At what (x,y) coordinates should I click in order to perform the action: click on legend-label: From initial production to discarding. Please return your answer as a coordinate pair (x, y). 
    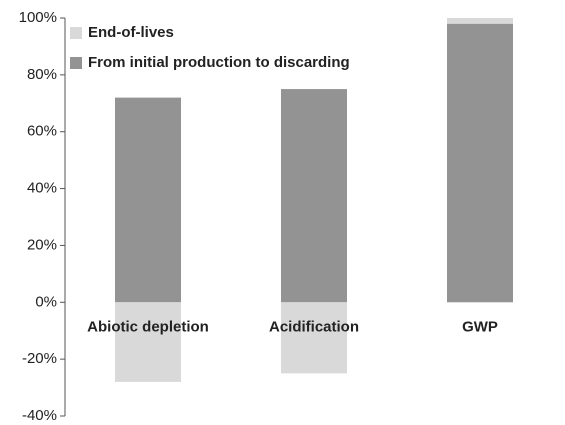
    Looking at the image, I should click on (219, 62).